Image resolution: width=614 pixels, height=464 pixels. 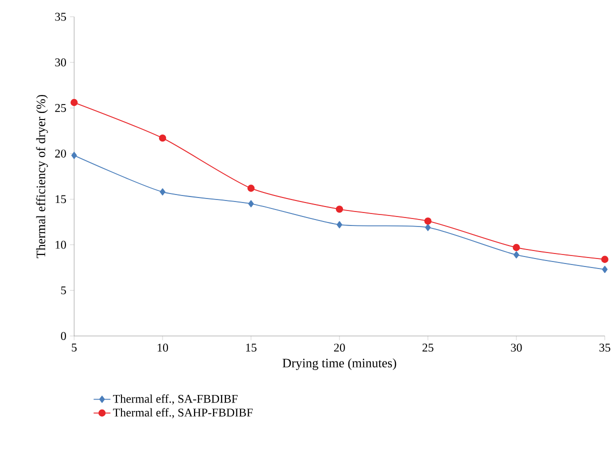 What do you see at coordinates (604, 347) in the screenshot?
I see `x-tick-label: 35` at bounding box center [604, 347].